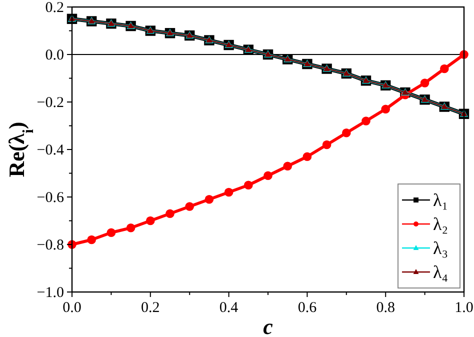 This screenshot has width=474, height=337. I want to click on x-axis-title: c, so click(268, 325).